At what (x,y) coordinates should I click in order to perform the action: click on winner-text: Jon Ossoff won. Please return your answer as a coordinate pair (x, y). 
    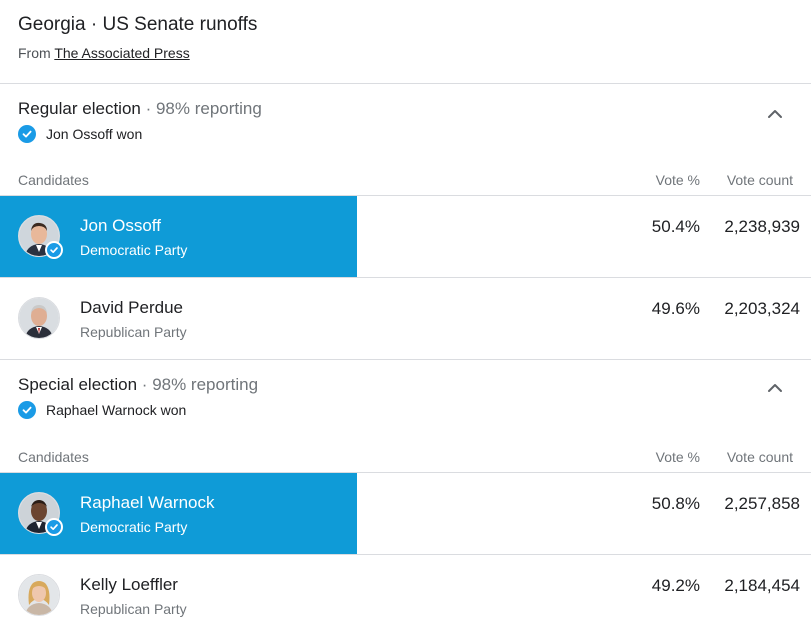
    Looking at the image, I should click on (94, 134).